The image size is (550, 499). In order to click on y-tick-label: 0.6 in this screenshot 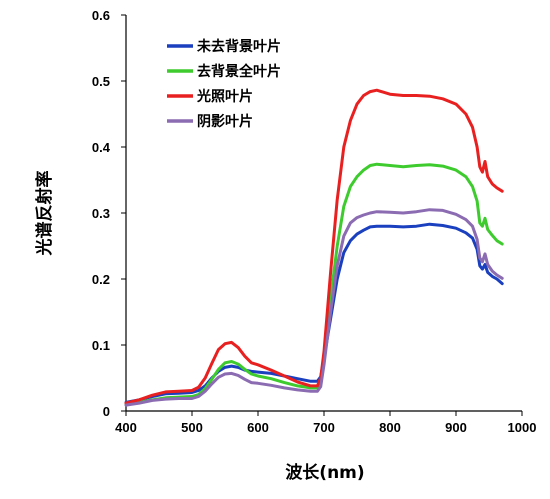, I will do `click(101, 15)`.